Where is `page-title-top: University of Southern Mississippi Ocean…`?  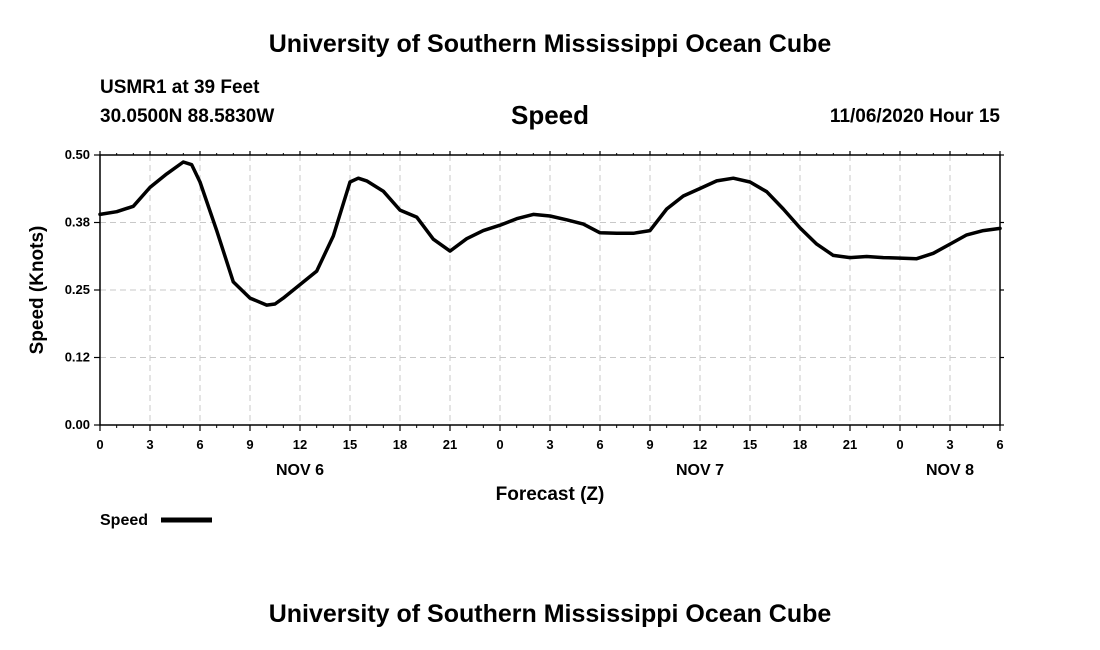 page-title-top: University of Southern Mississippi Ocean… is located at coordinates (550, 44).